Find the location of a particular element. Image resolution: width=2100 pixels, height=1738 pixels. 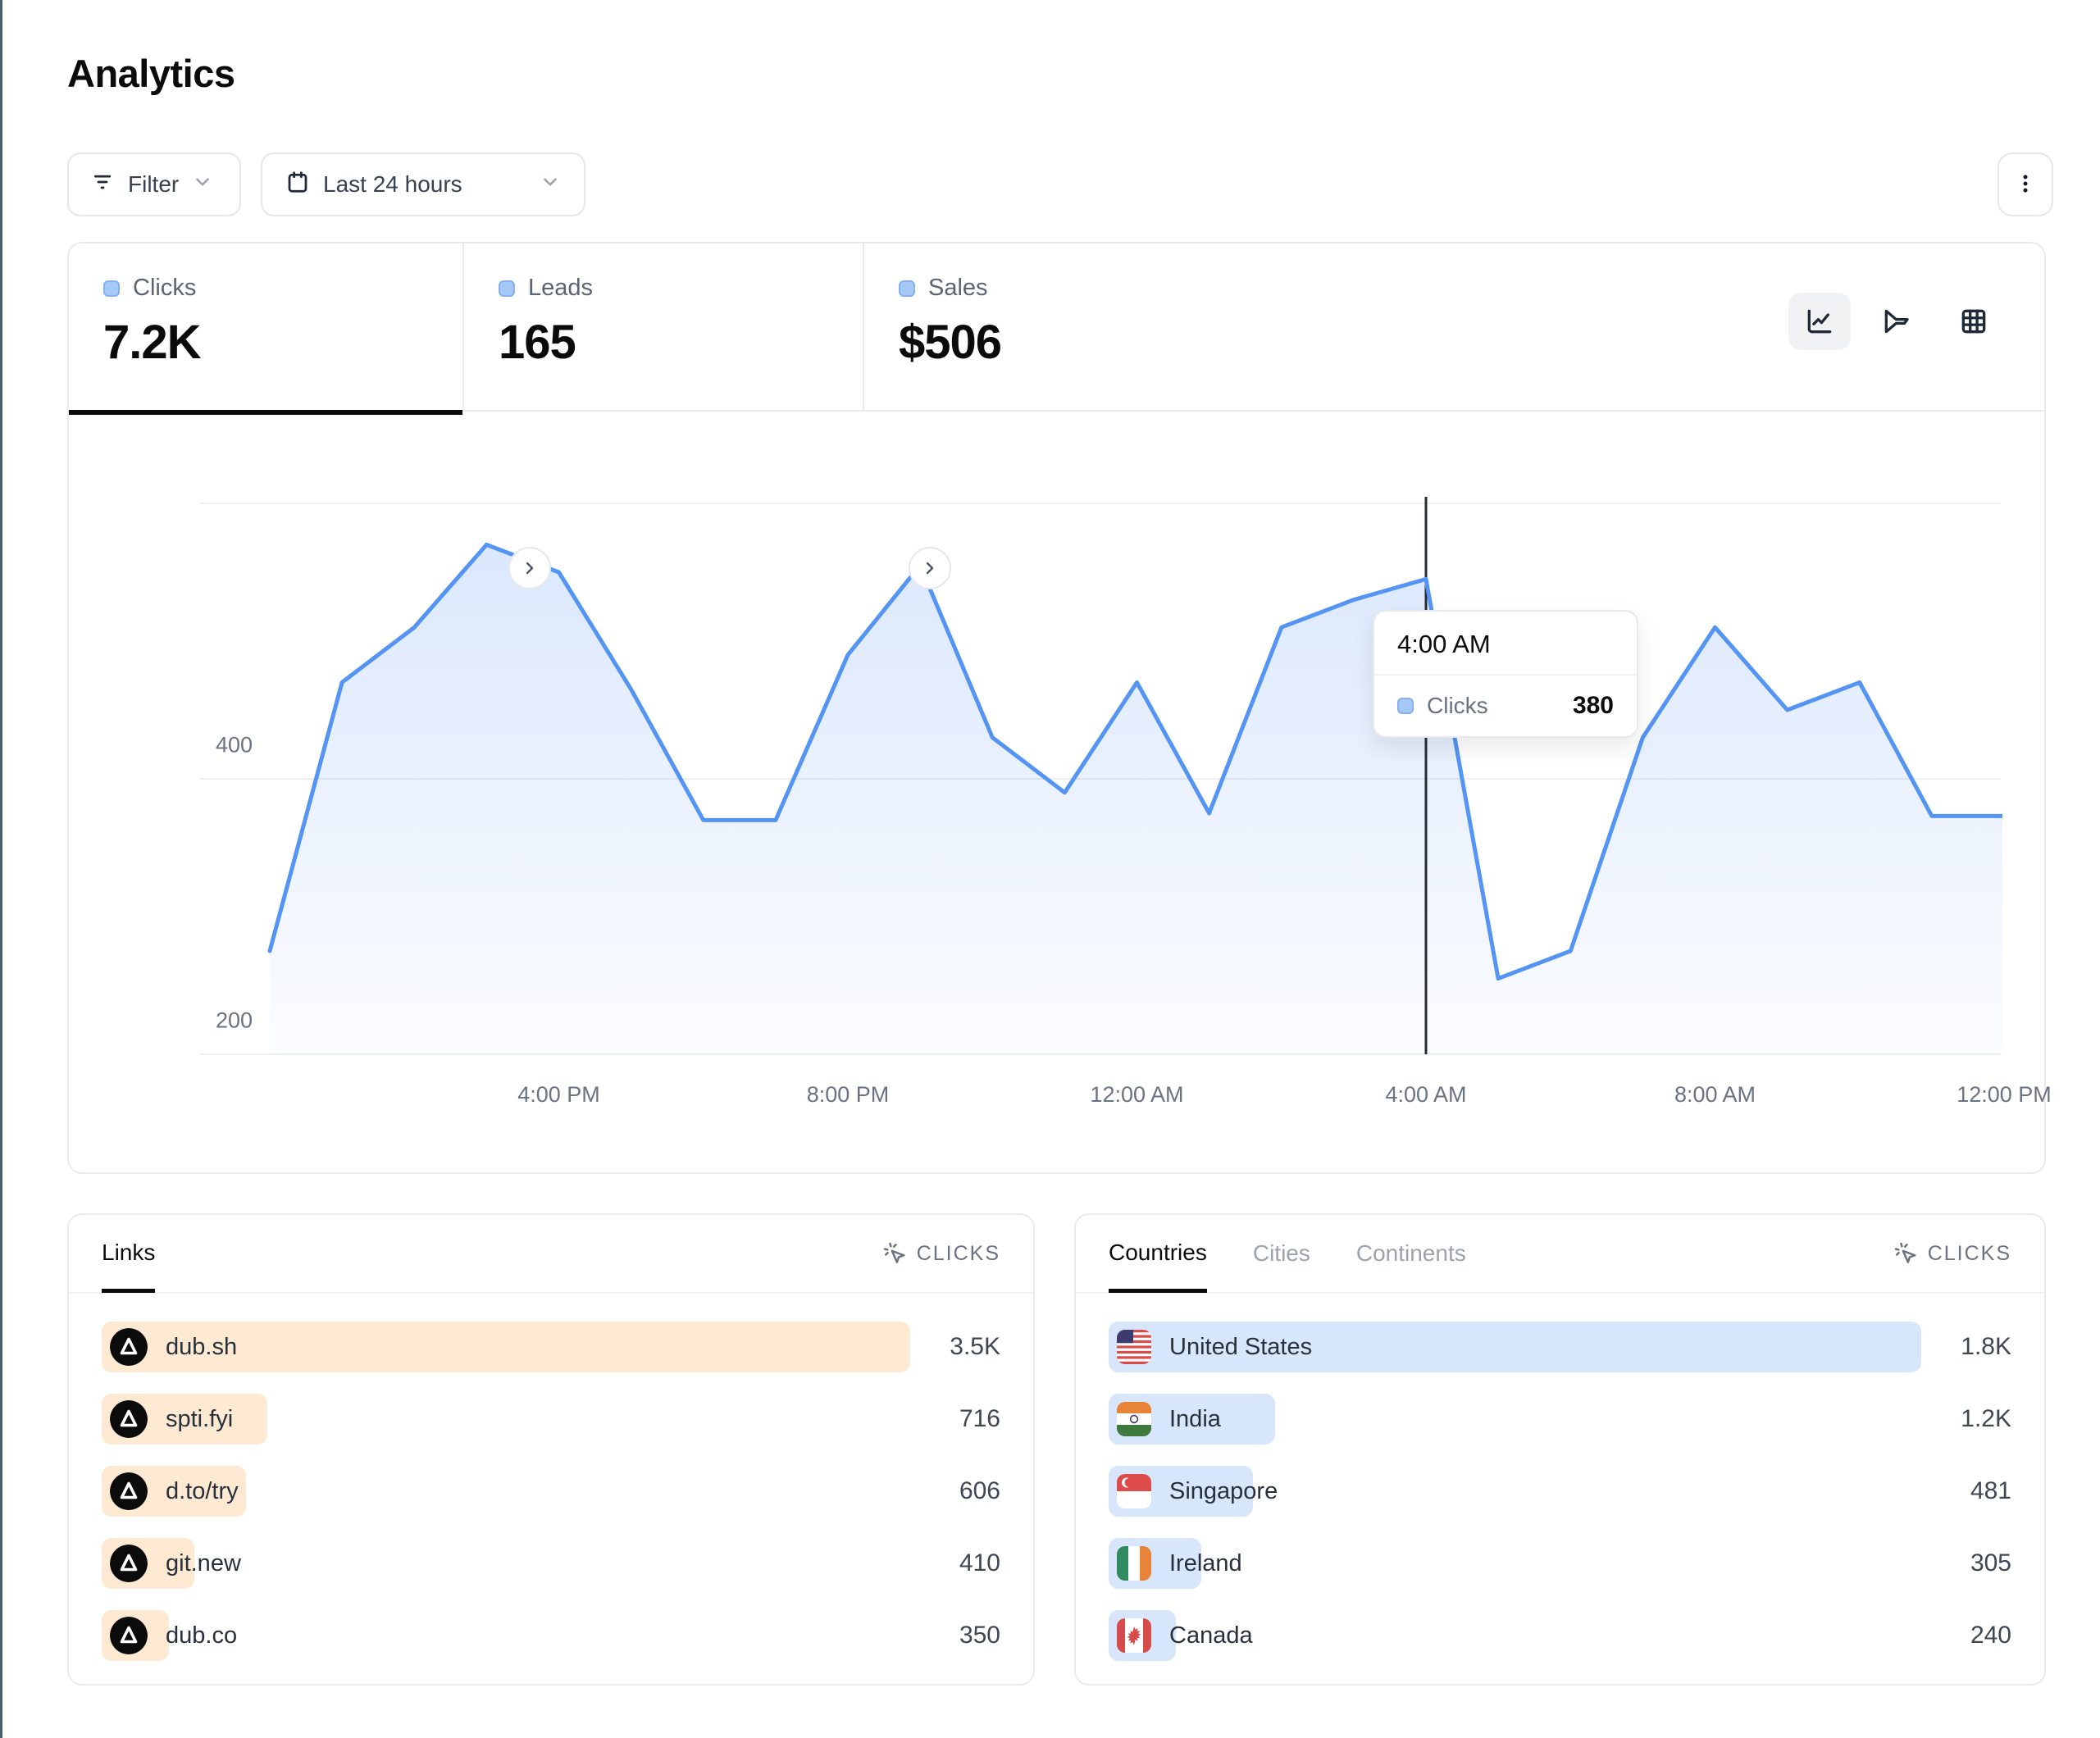

chart-type-switcher is located at coordinates (1896, 321).